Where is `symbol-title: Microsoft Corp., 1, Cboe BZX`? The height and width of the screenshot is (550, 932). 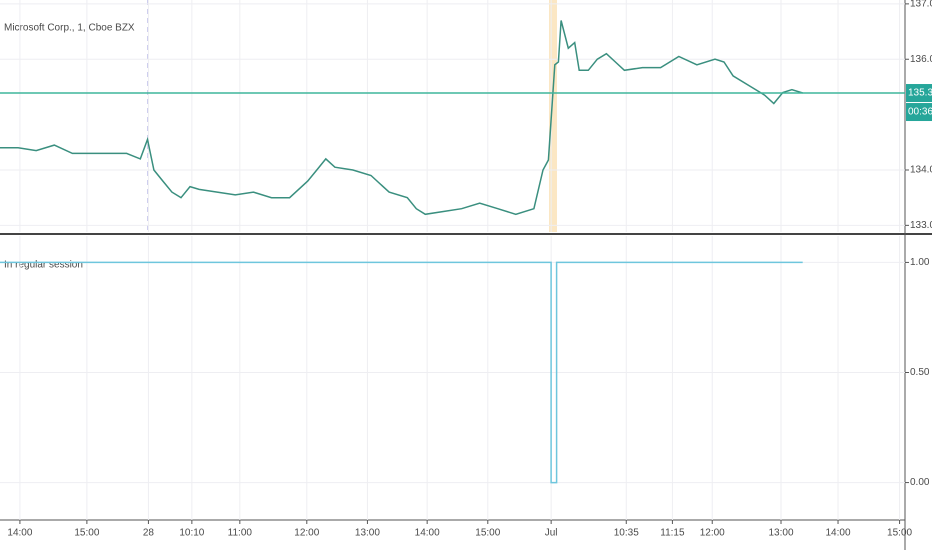
symbol-title: Microsoft Corp., 1, Cboe BZX is located at coordinates (69, 28).